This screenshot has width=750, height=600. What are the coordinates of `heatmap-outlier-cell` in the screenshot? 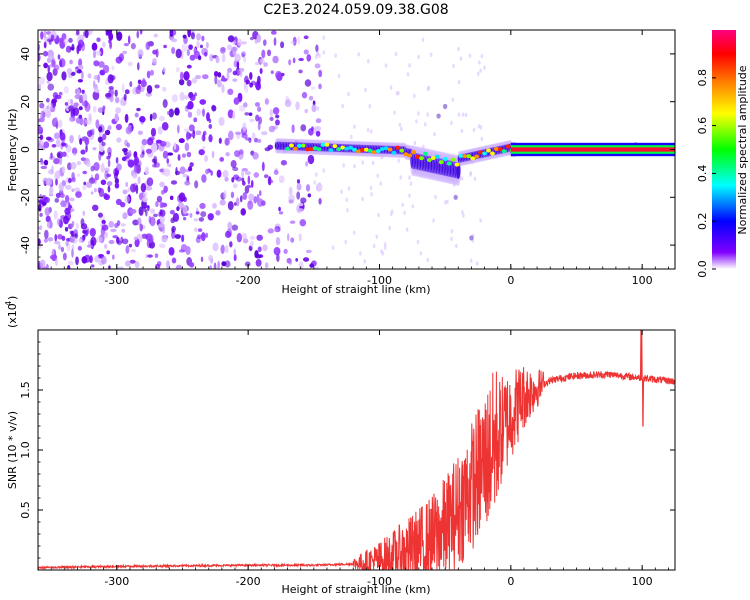 It's located at (455, 197).